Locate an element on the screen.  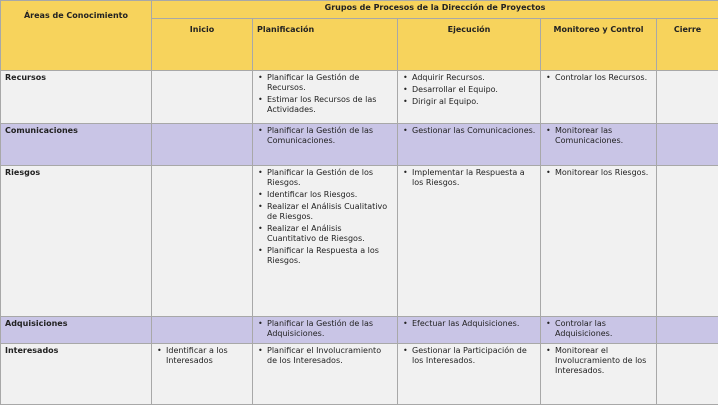
area-name: Comunicaciones is located at coordinates (76, 145).